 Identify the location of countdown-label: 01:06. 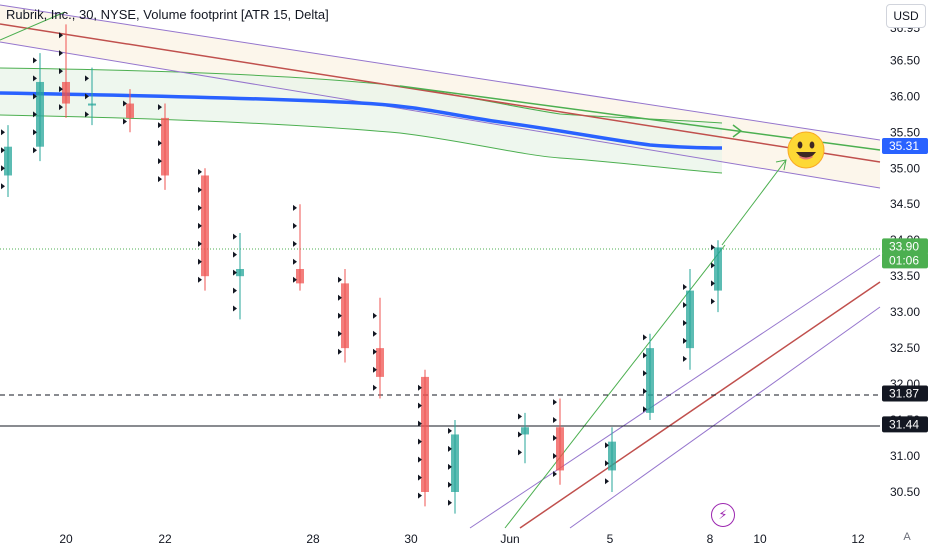
(904, 260).